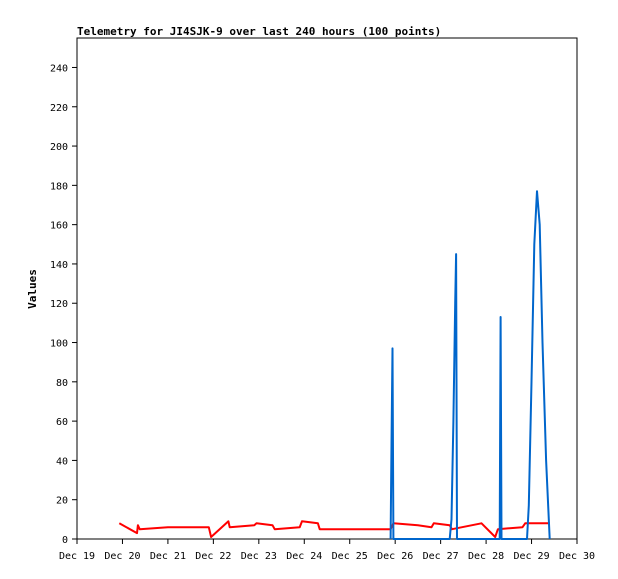 The height and width of the screenshot is (579, 618). I want to click on y-tick-label: 140, so click(59, 265).